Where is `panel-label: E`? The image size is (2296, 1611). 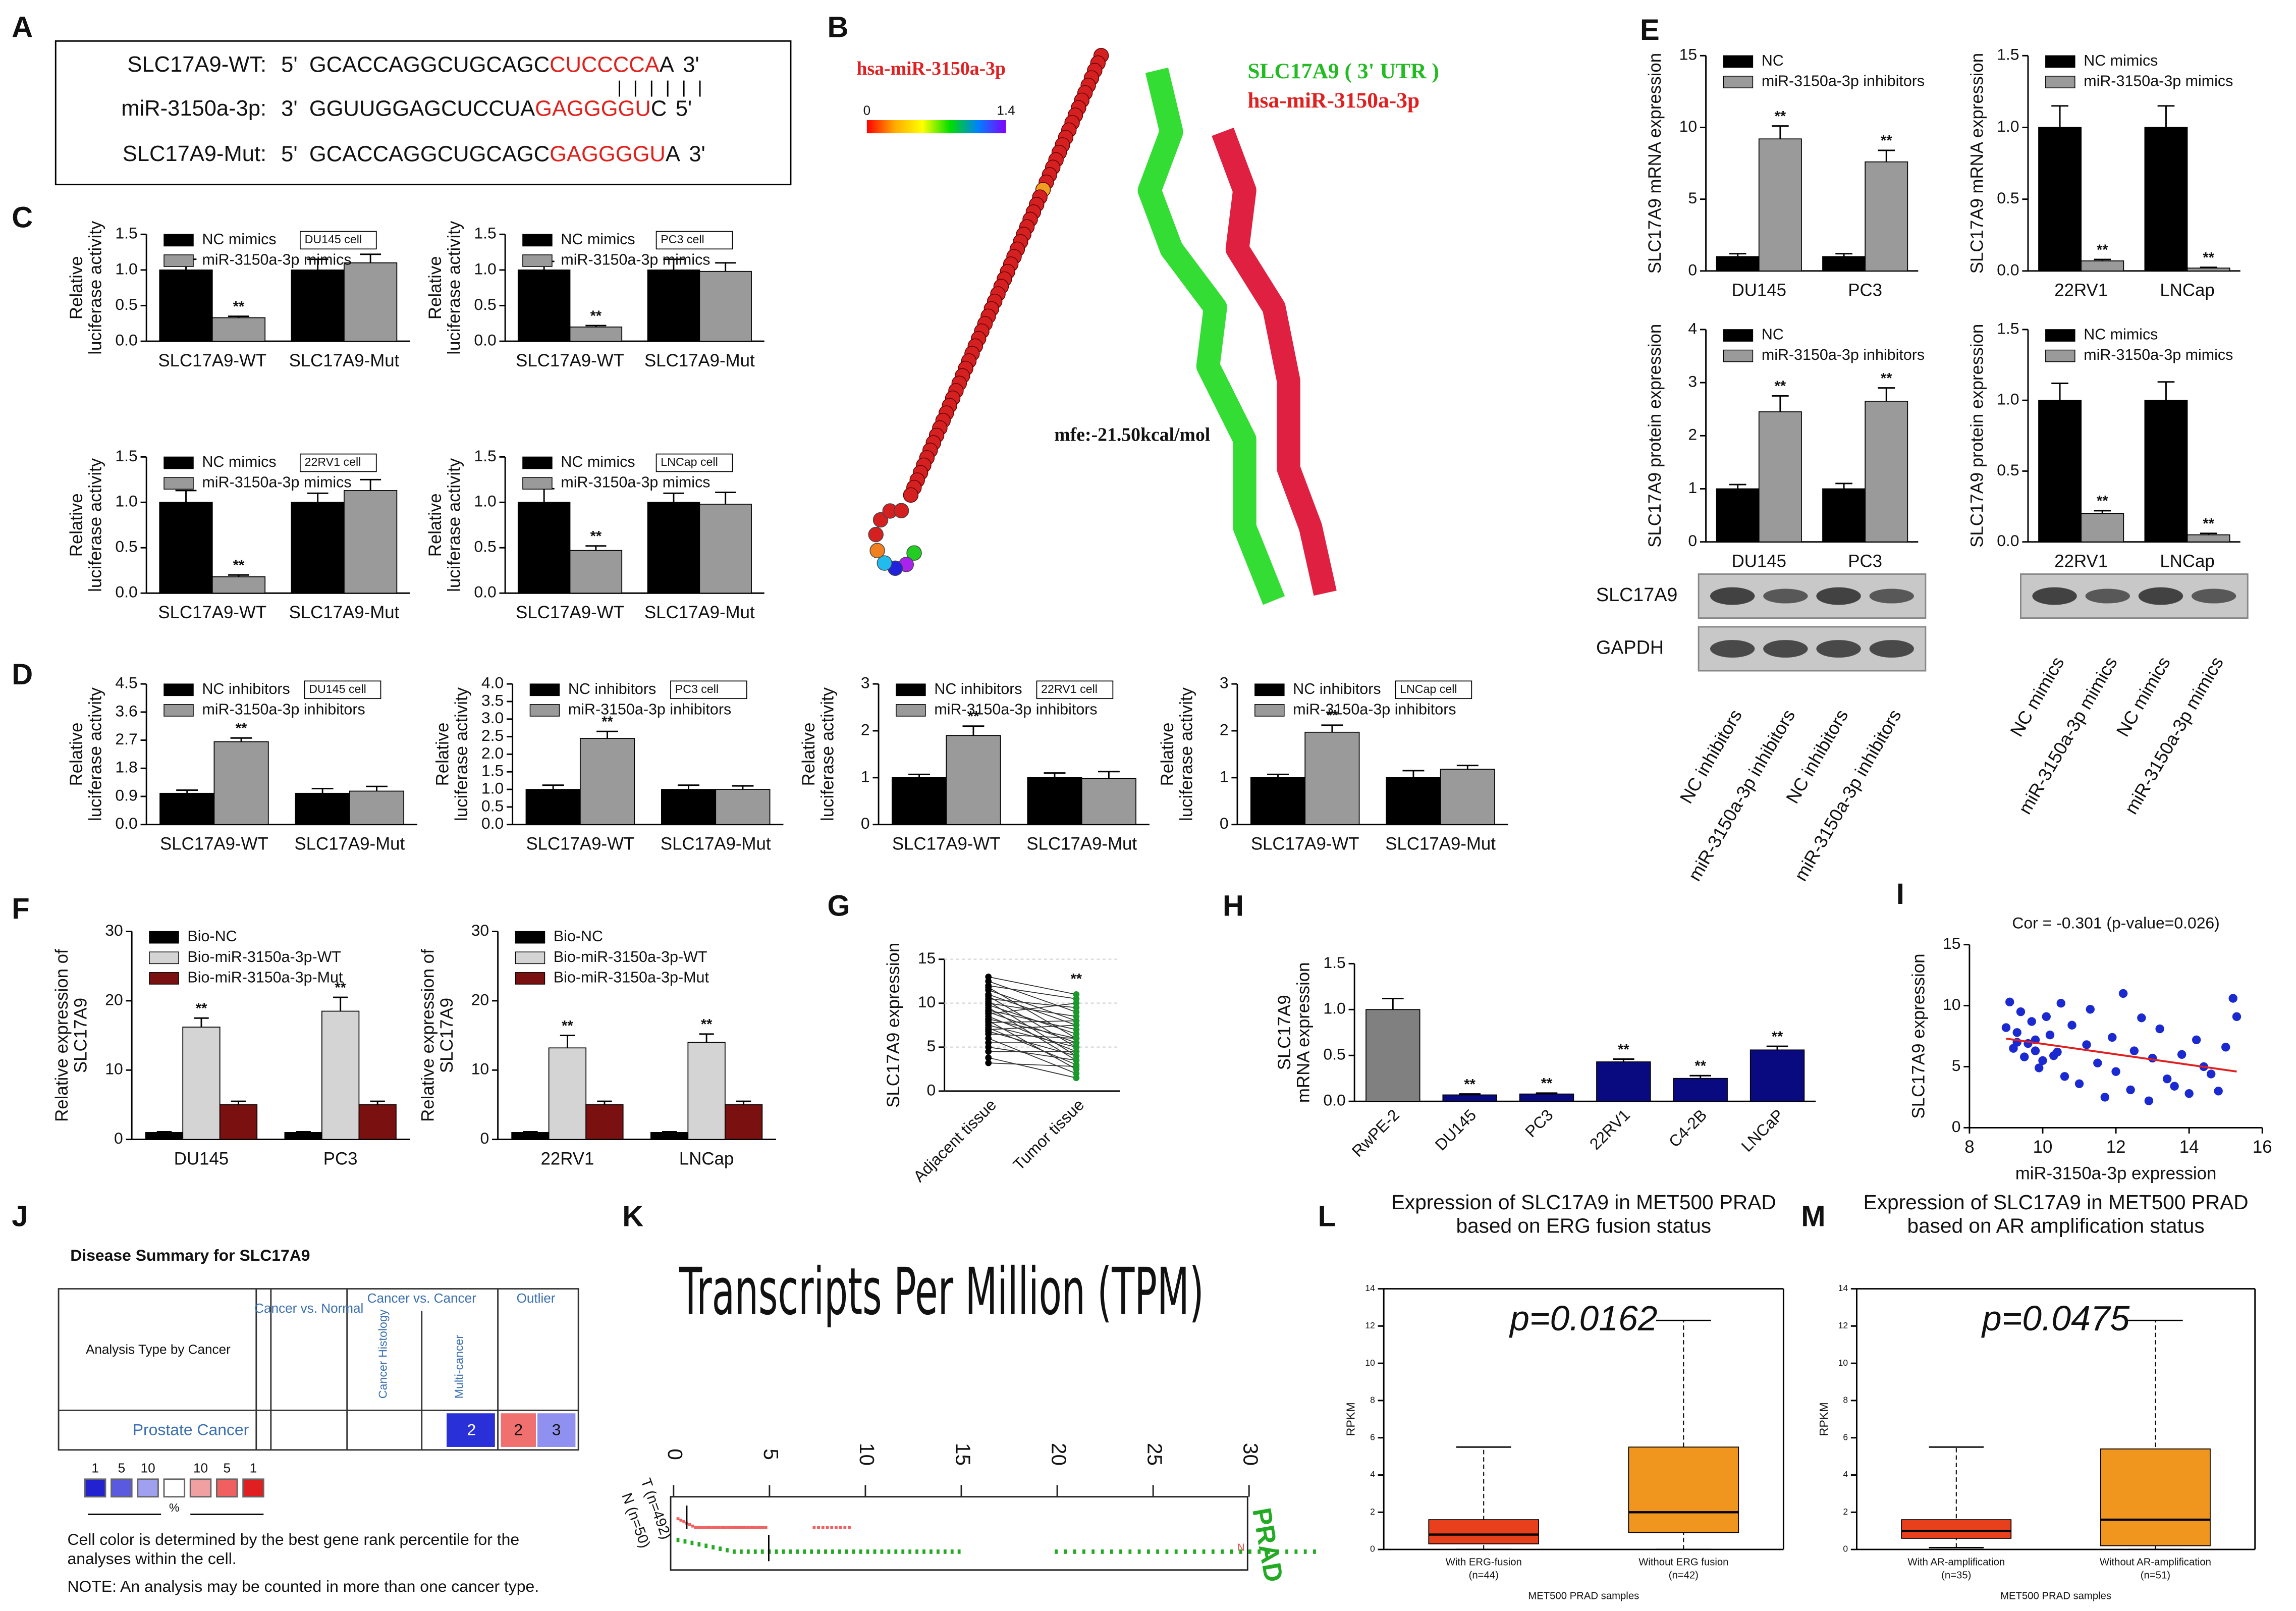 panel-label: E is located at coordinates (1650, 30).